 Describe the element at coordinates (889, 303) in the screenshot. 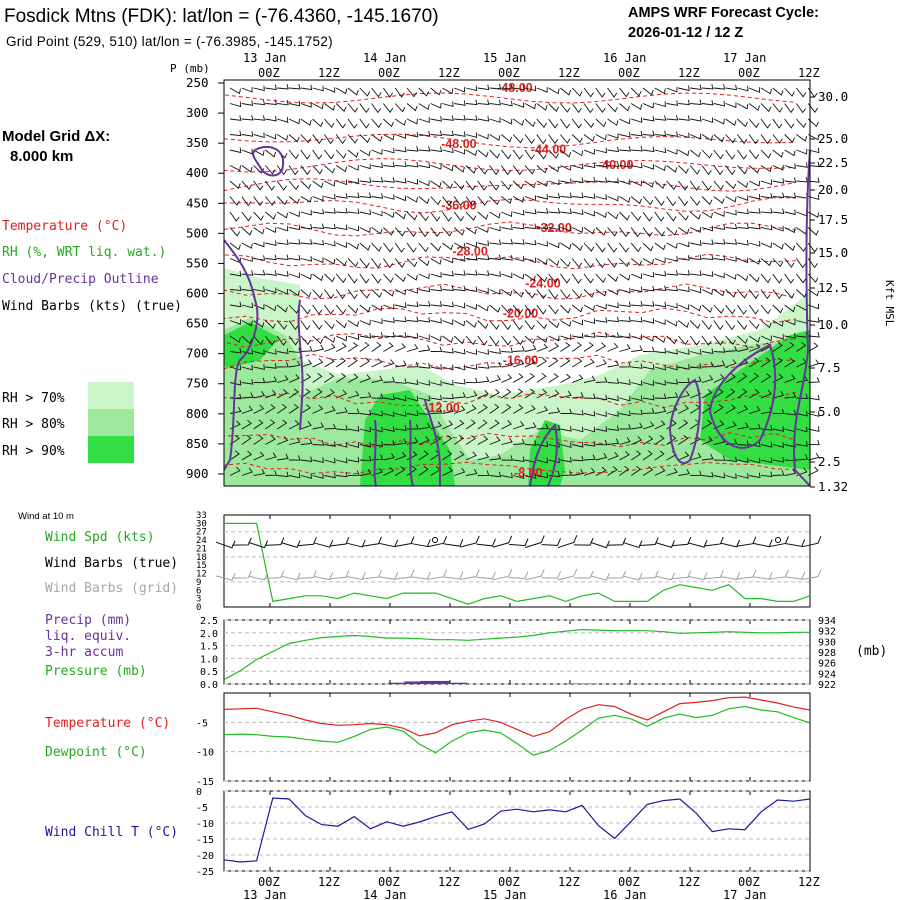

I see `height-unit-label: Kft MSL` at that location.